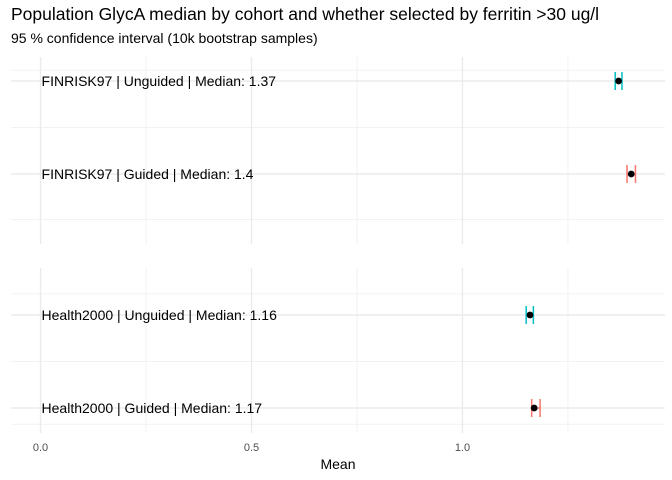 This screenshot has width=672, height=480. Describe the element at coordinates (251, 448) in the screenshot. I see `x-tick-label: 0.5` at that location.